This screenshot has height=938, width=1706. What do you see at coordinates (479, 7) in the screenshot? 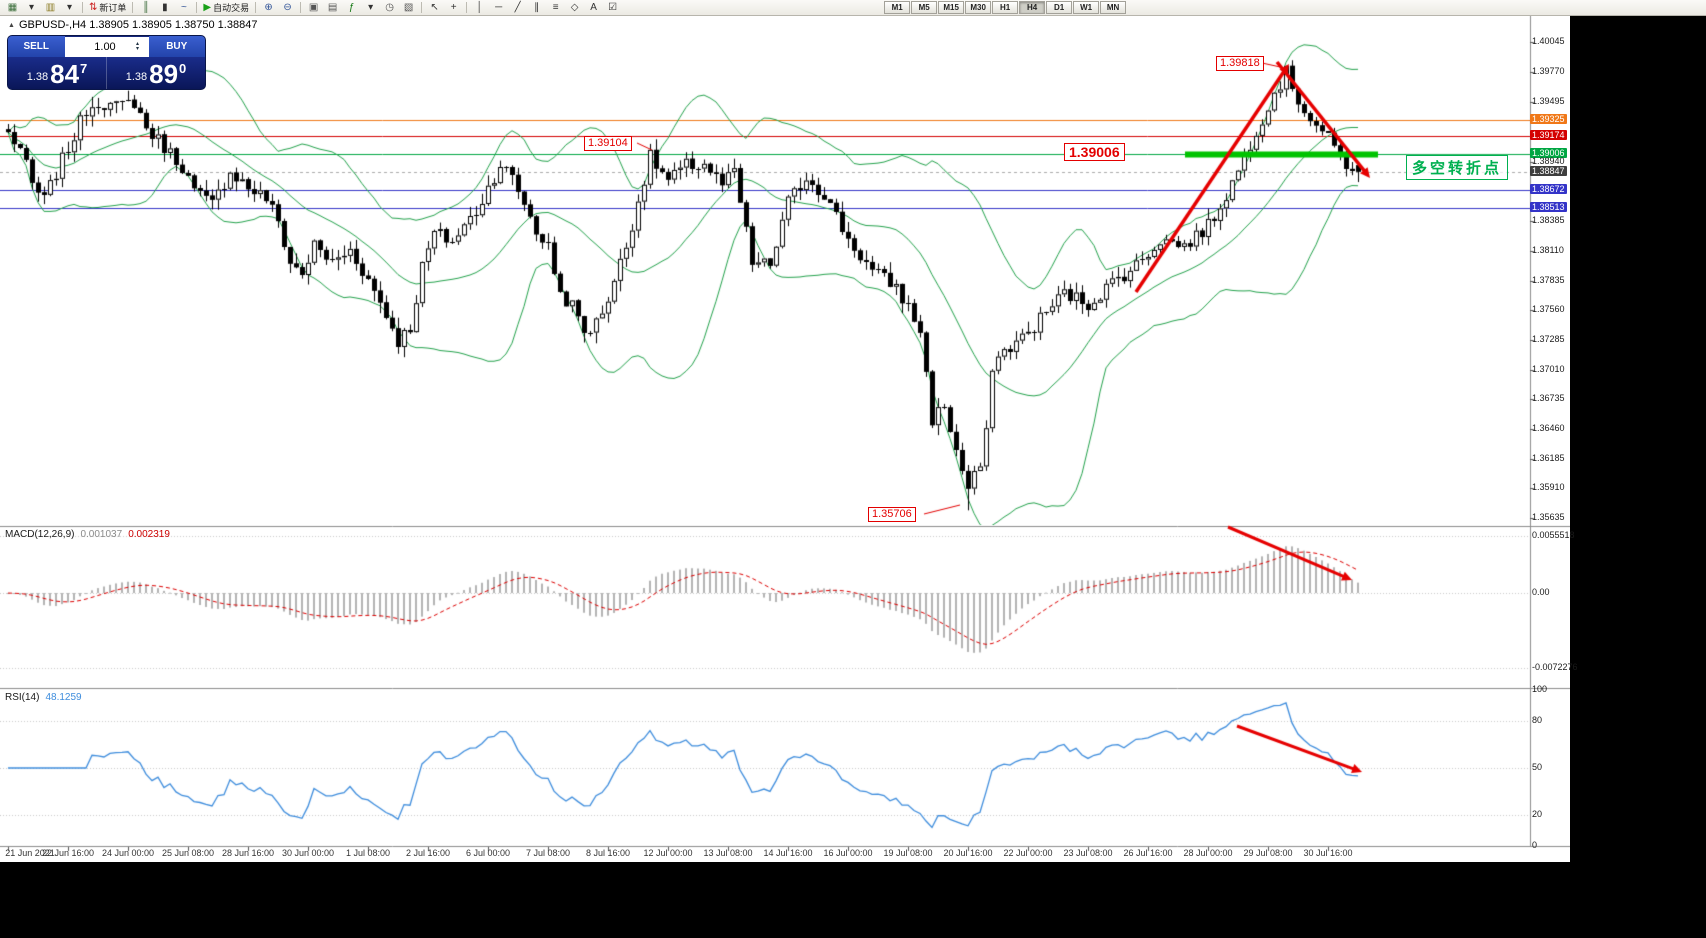
I see `vertical-line-icon: │` at bounding box center [479, 7].